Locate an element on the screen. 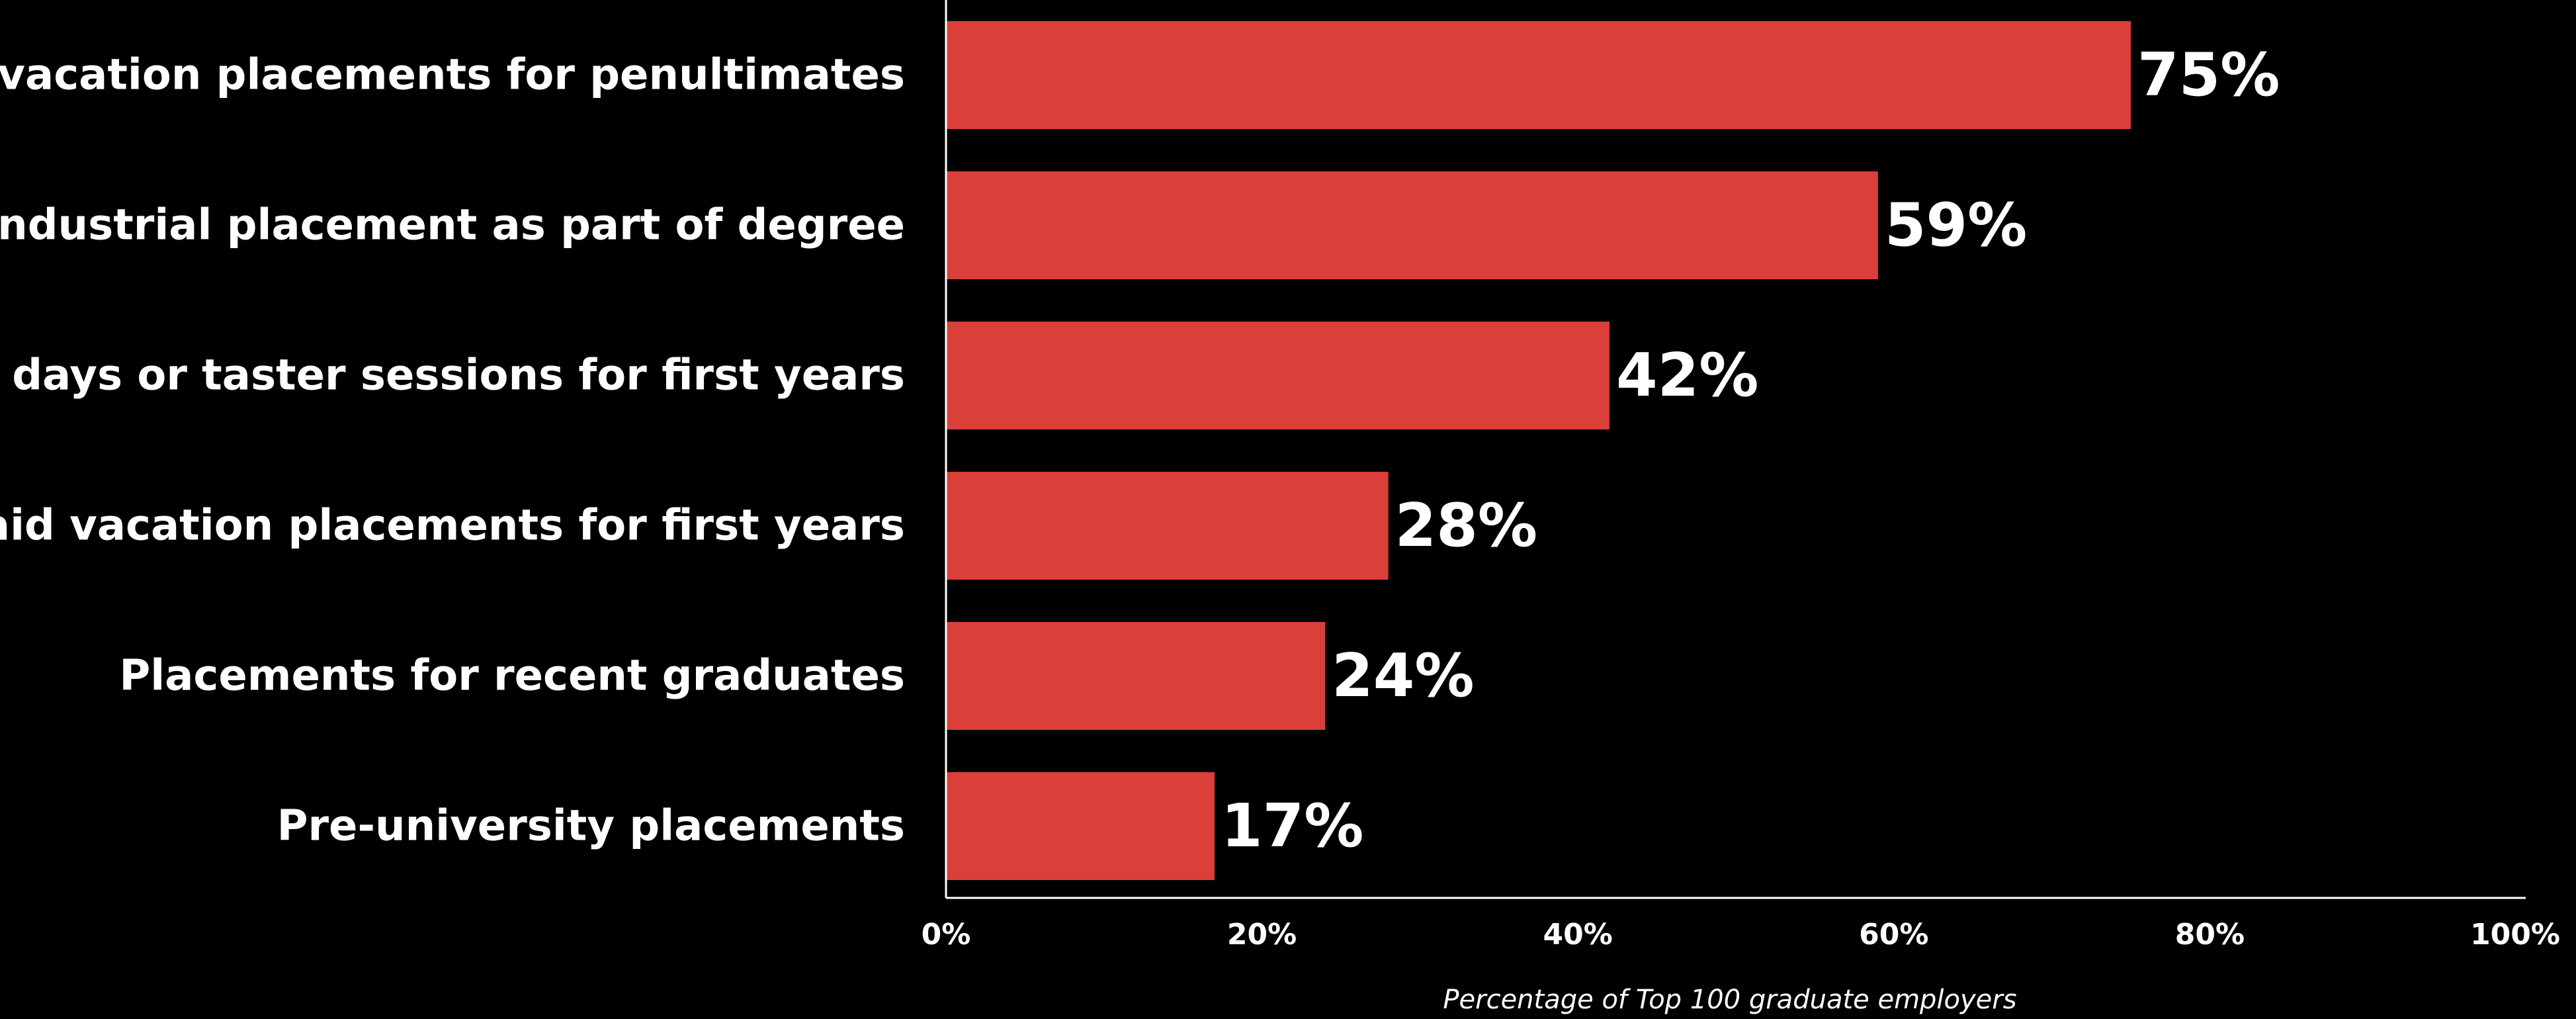 This screenshot has width=2576, height=1019. x-tick-labels: 0% 20% 40% 60% 80% 100% is located at coordinates (1741, 935).